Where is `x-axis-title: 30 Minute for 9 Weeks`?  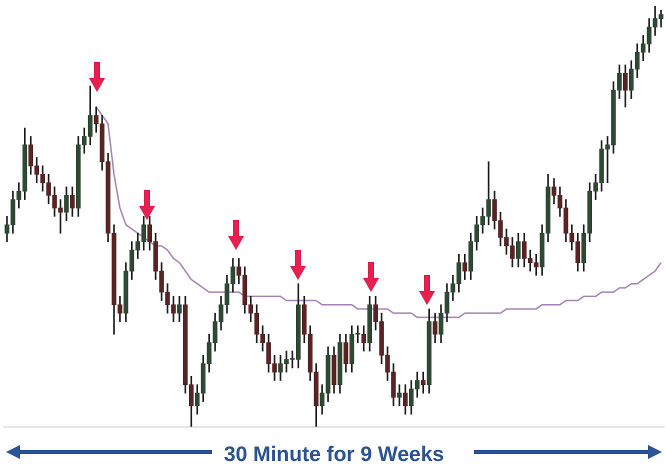 x-axis-title: 30 Minute for 9 Weeks is located at coordinates (334, 454).